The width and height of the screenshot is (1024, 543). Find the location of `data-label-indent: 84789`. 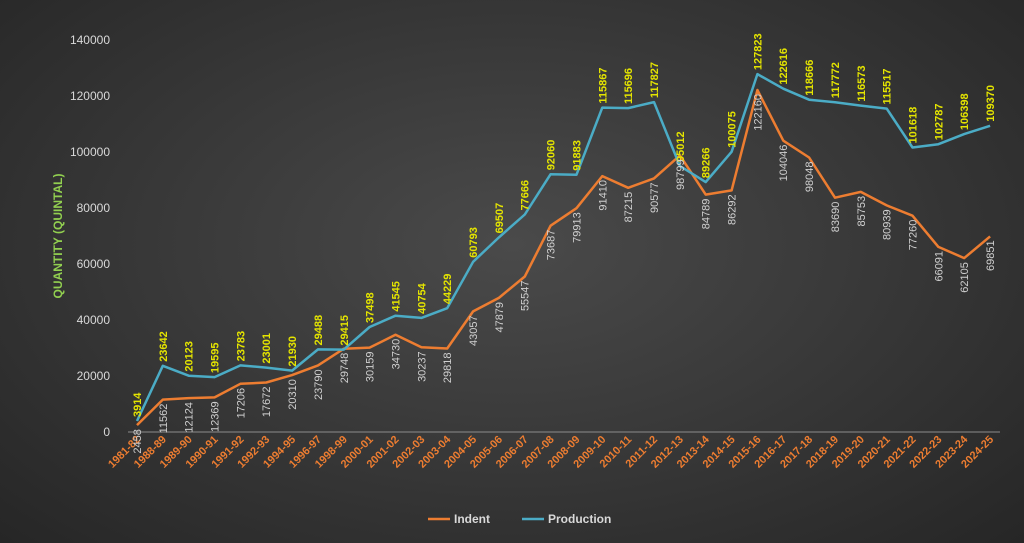

data-label-indent: 84789 is located at coordinates (707, 214).